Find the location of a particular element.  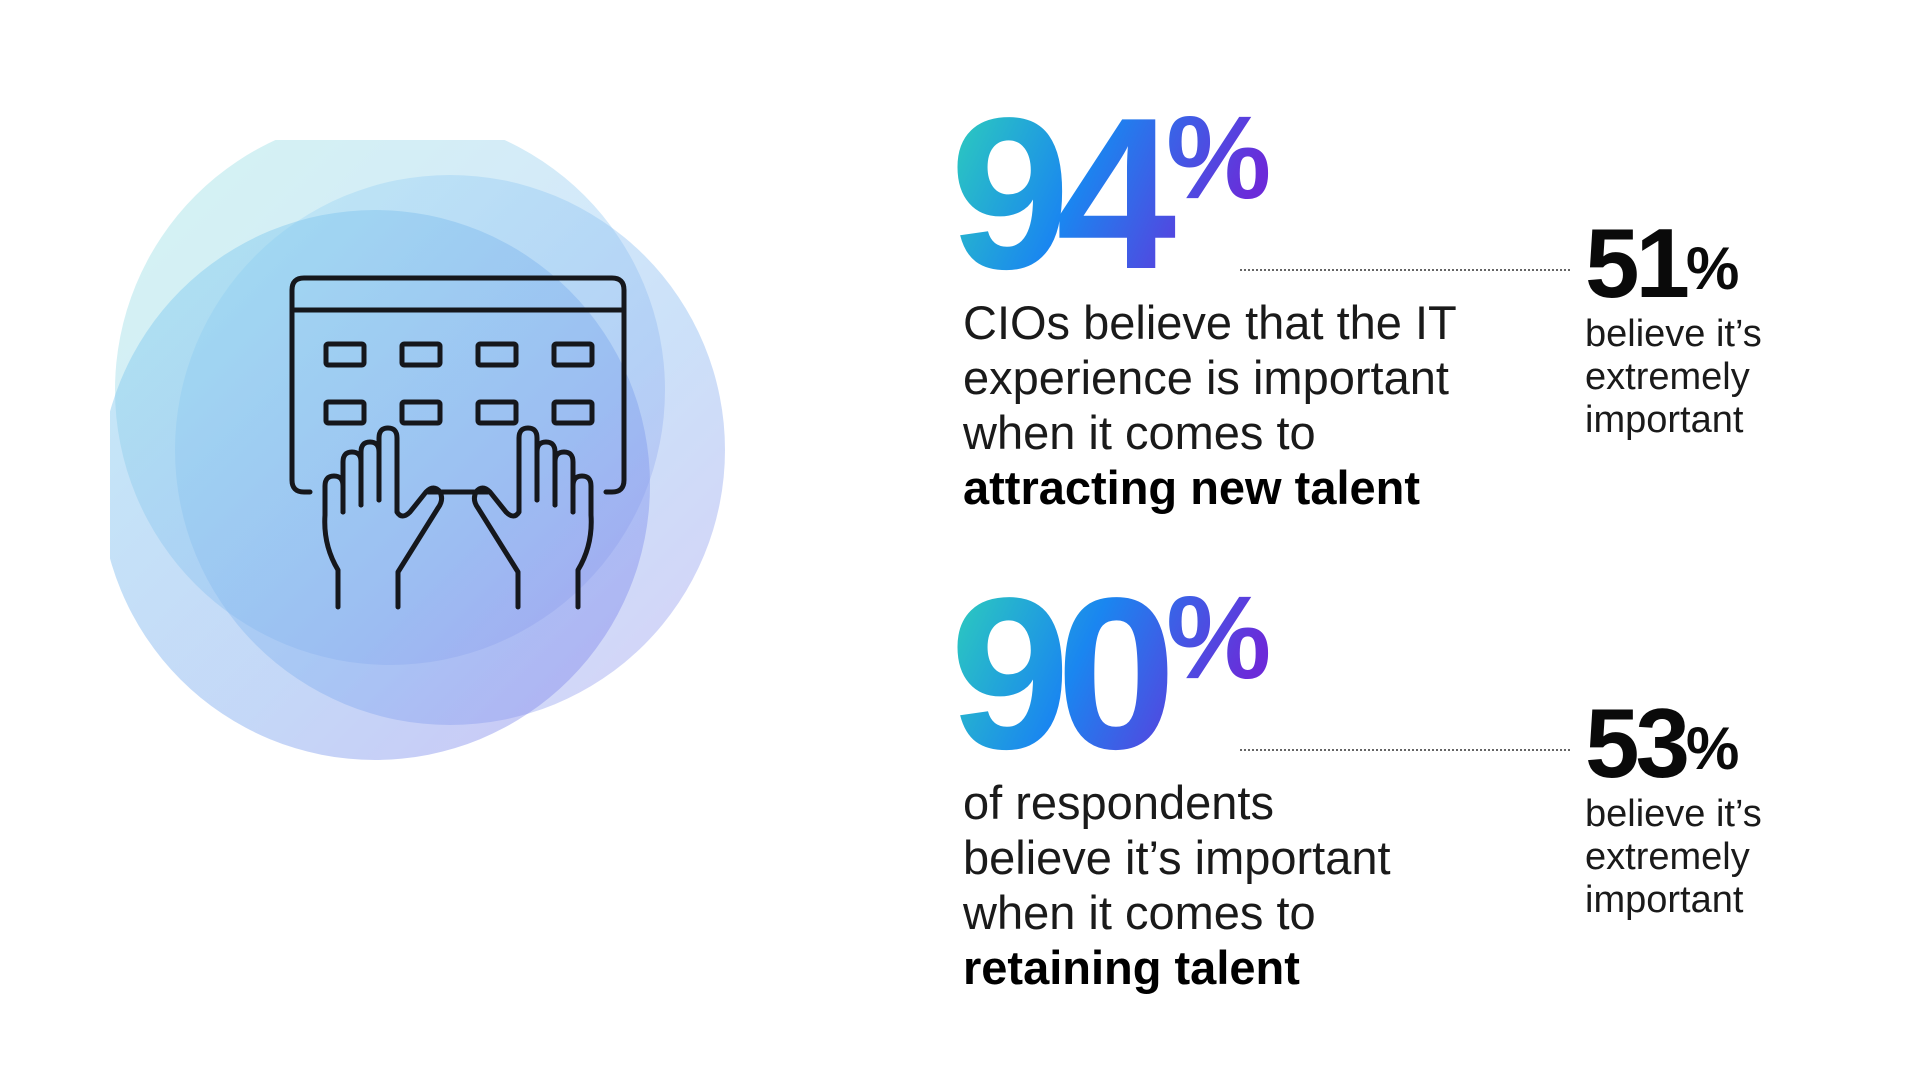

description-line: experience is important is located at coordinates (1206, 377).